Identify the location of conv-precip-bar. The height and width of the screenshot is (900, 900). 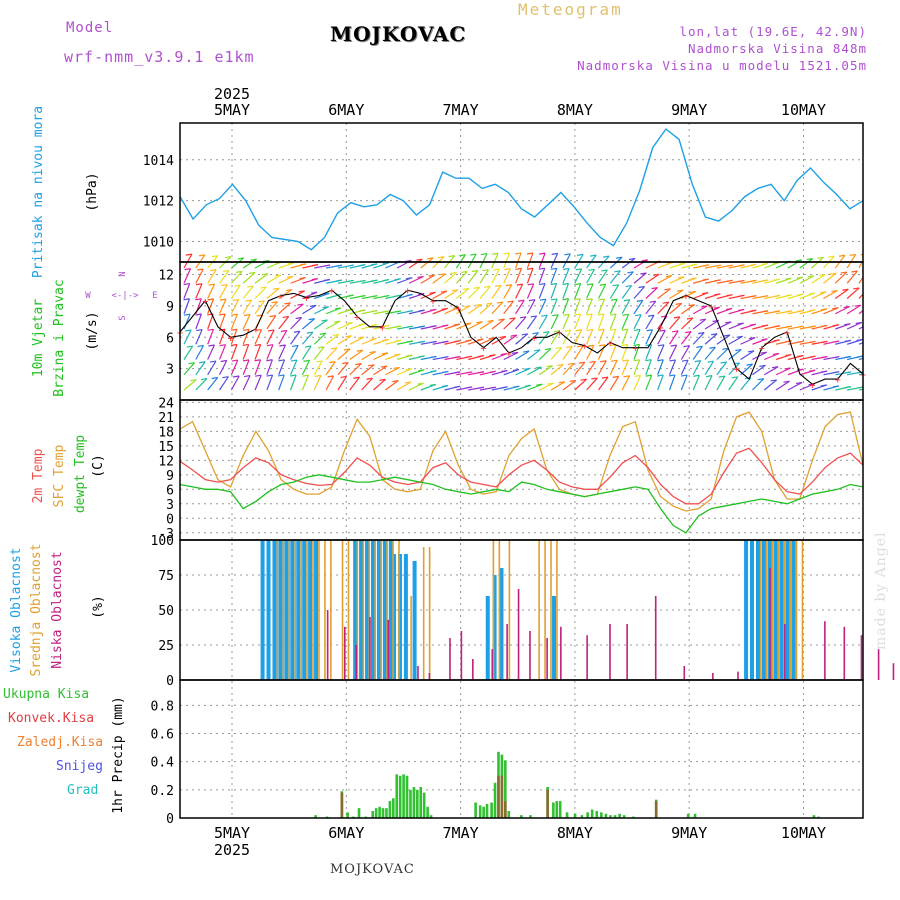
(505, 809).